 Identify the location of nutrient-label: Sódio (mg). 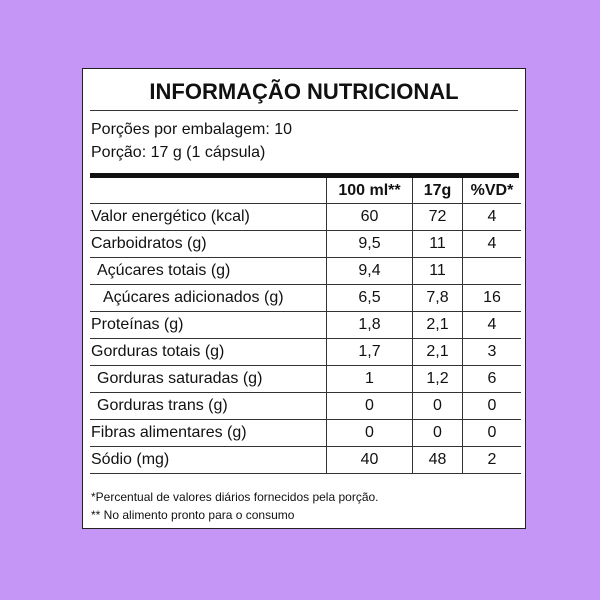
(208, 460).